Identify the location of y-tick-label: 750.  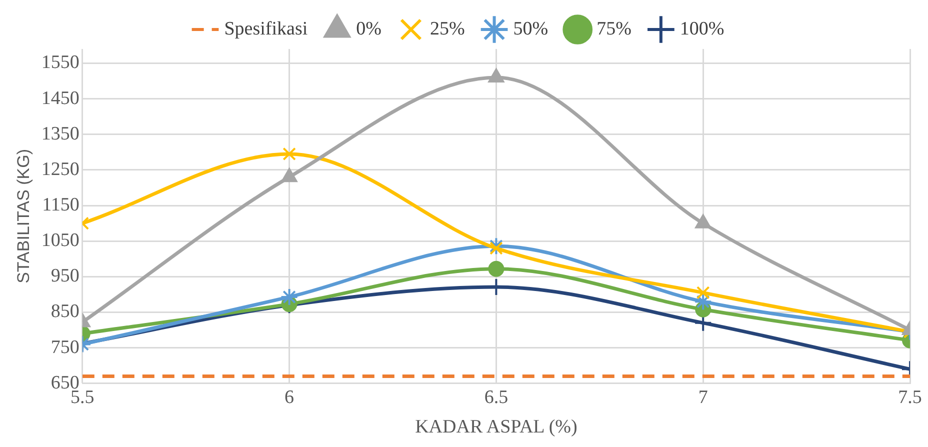
(65, 347).